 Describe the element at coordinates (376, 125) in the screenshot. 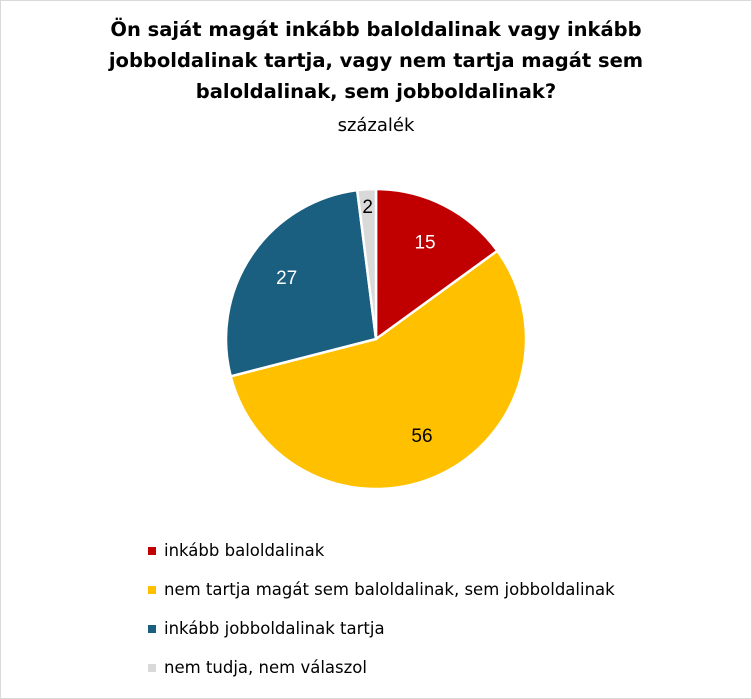

I see `chart-subtitle: százalék` at that location.